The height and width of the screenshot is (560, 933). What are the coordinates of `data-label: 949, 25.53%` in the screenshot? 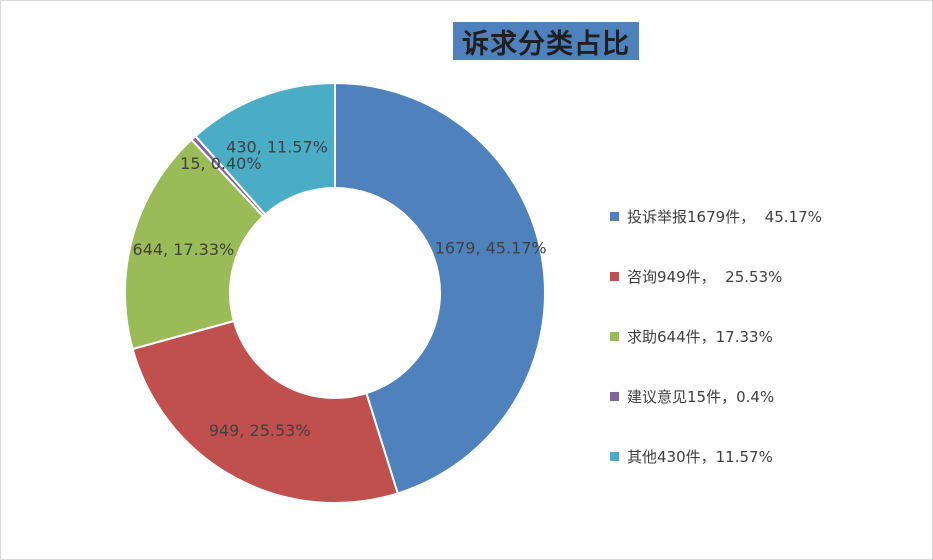 It's located at (260, 430).